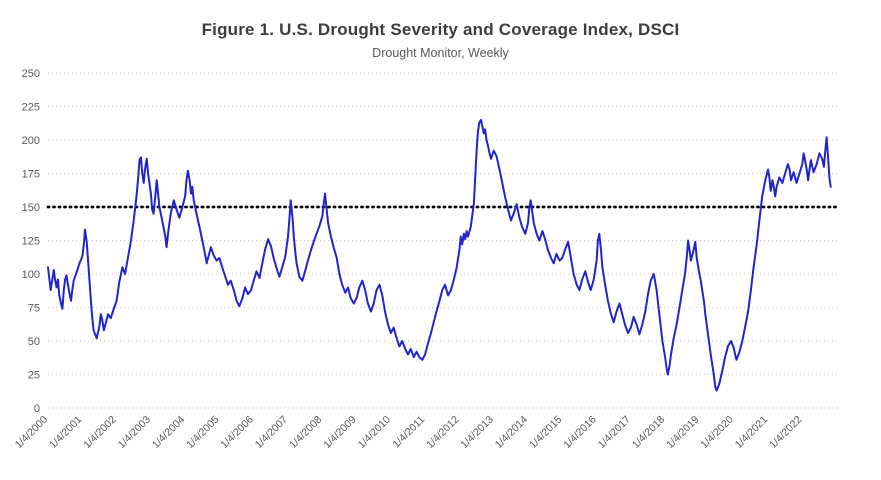  What do you see at coordinates (716, 432) in the screenshot?
I see `x-axis-tick-label: 1/4/2020` at bounding box center [716, 432].